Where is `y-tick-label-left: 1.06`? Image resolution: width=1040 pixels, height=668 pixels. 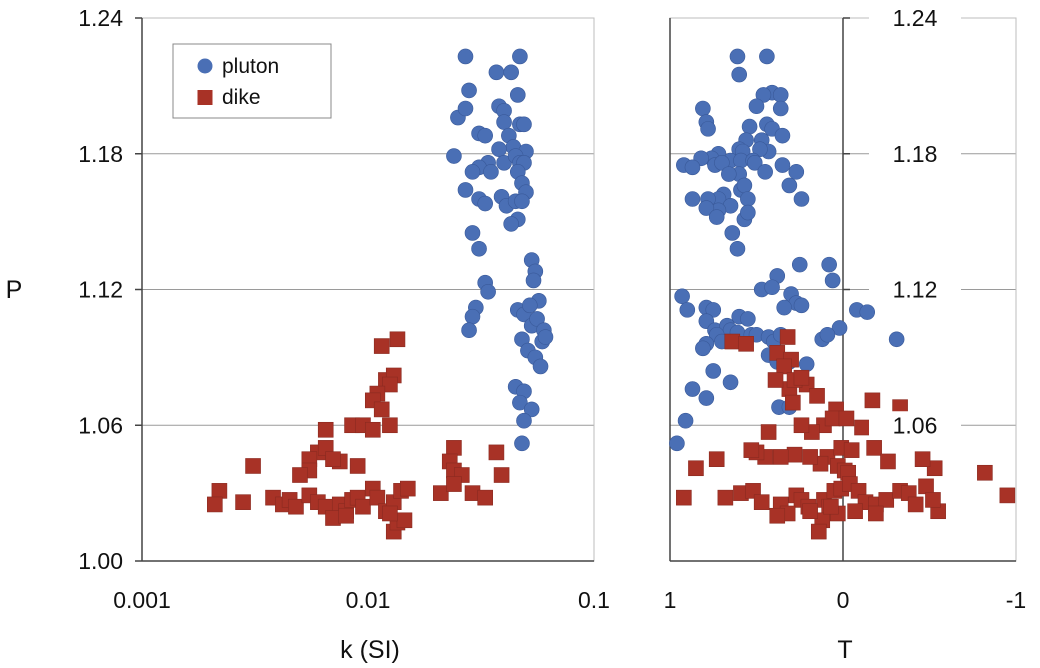 y-tick-label-left: 1.06 is located at coordinates (100, 425).